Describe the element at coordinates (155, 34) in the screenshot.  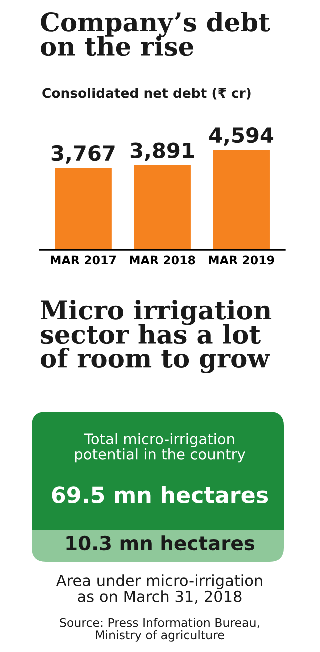
I see `chart-title: Company’s debt on the rise` at that location.